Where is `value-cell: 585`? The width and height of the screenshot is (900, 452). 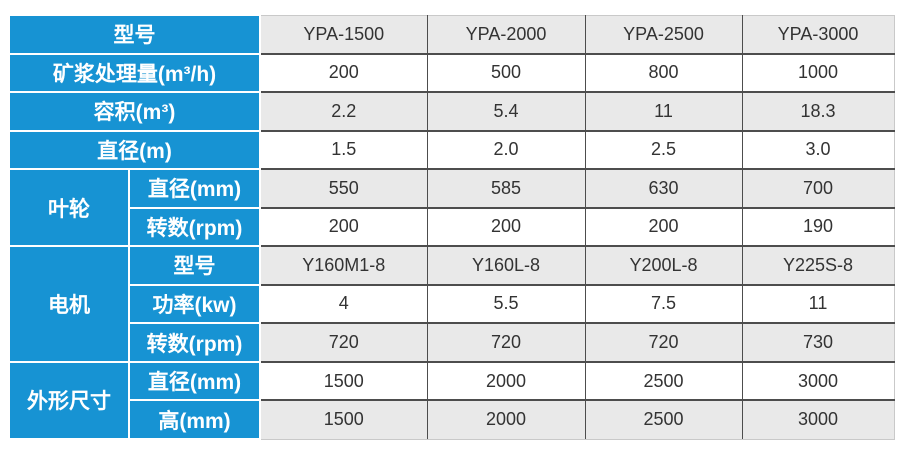 value-cell: 585 is located at coordinates (506, 188).